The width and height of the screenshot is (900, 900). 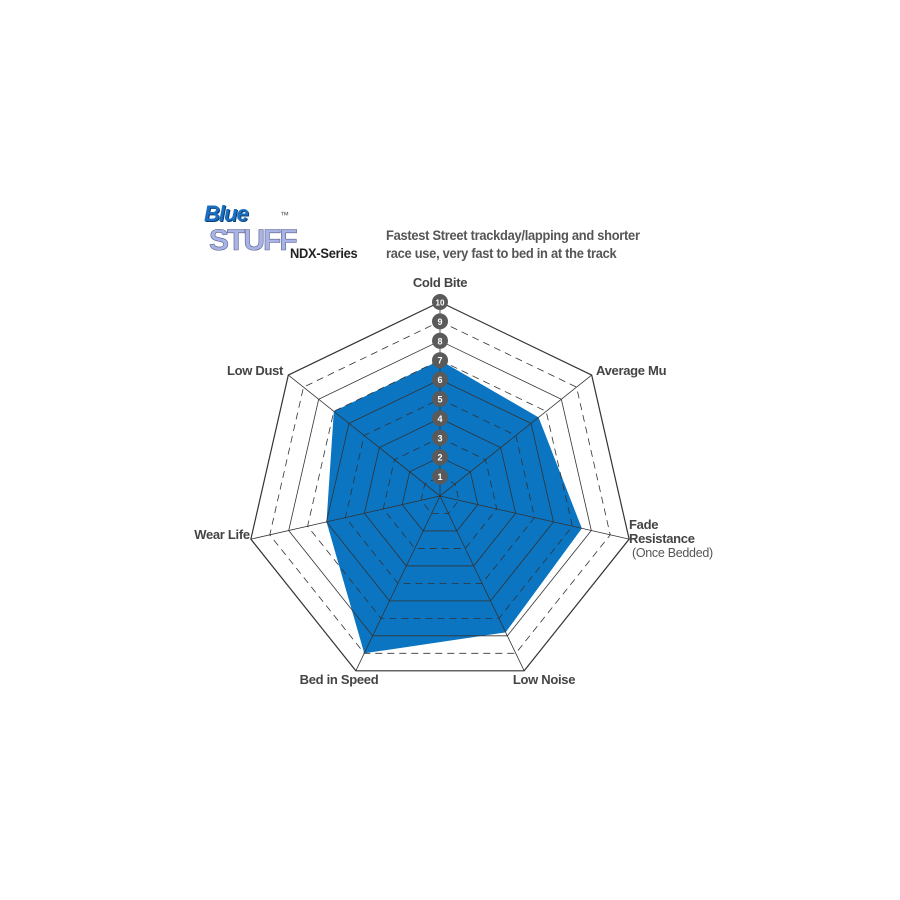 I want to click on axis-label-fade-resistance: Fade Resistance, so click(x=662, y=531).